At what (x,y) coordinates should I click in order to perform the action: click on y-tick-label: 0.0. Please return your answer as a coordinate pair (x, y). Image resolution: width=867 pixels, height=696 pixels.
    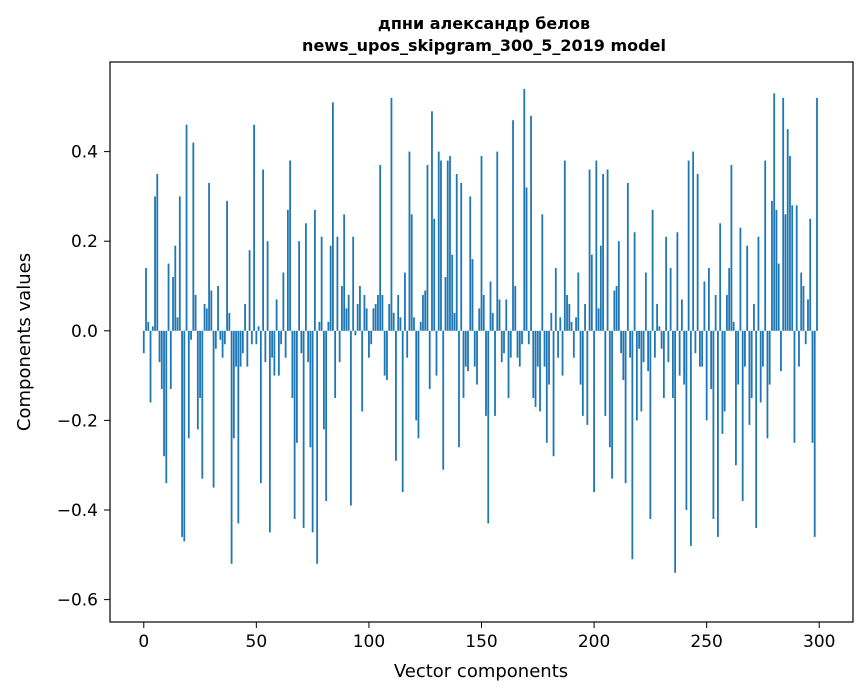
    Looking at the image, I should click on (84, 332).